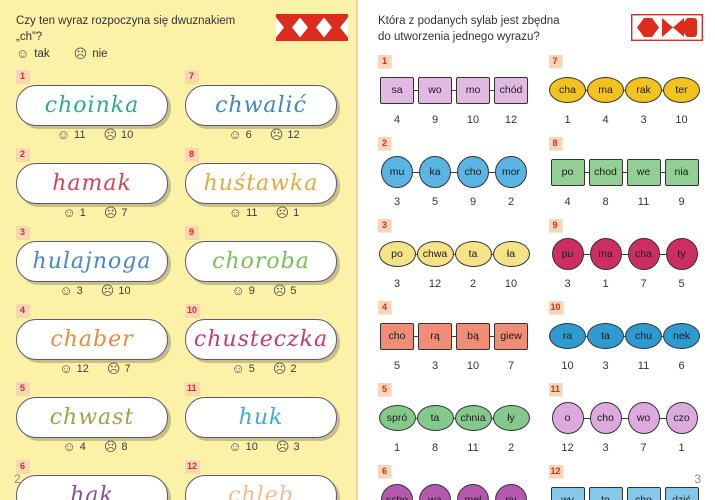 This screenshot has height=500, width=715. Describe the element at coordinates (682, 426) in the screenshot. I see `syllable-cell: czo 1` at that location.